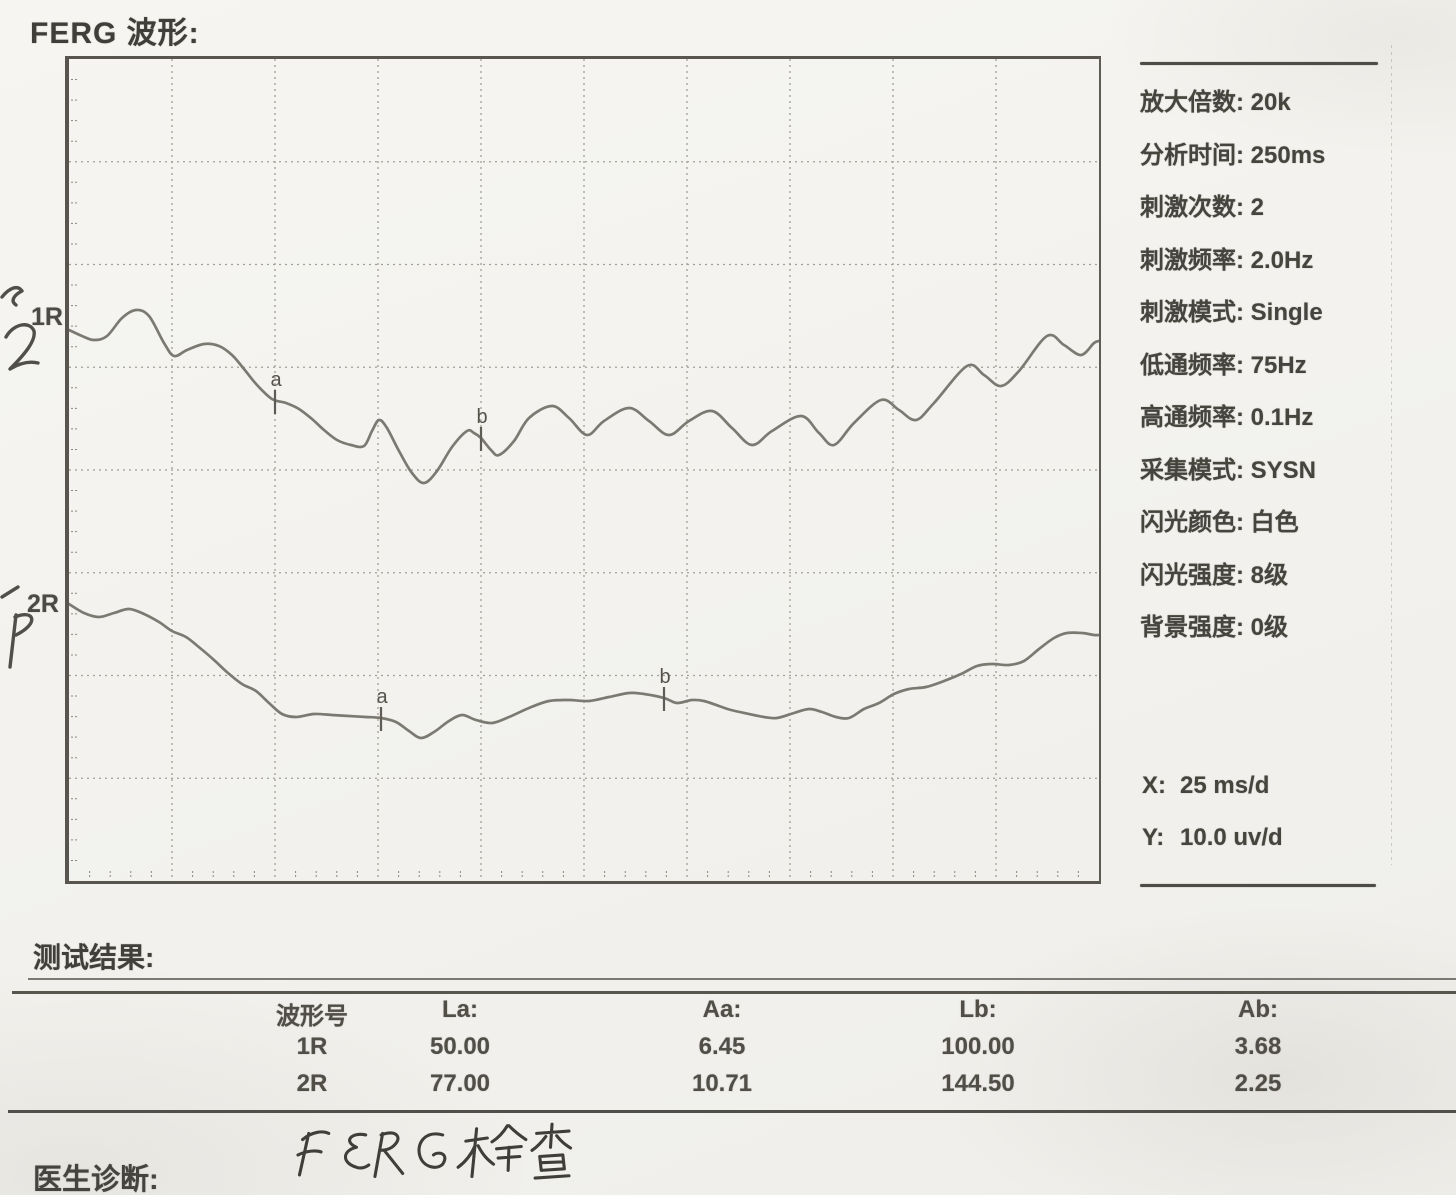 The image size is (1456, 1195). What do you see at coordinates (722, 1009) in the screenshot?
I see `results-header-2: Aa:` at bounding box center [722, 1009].